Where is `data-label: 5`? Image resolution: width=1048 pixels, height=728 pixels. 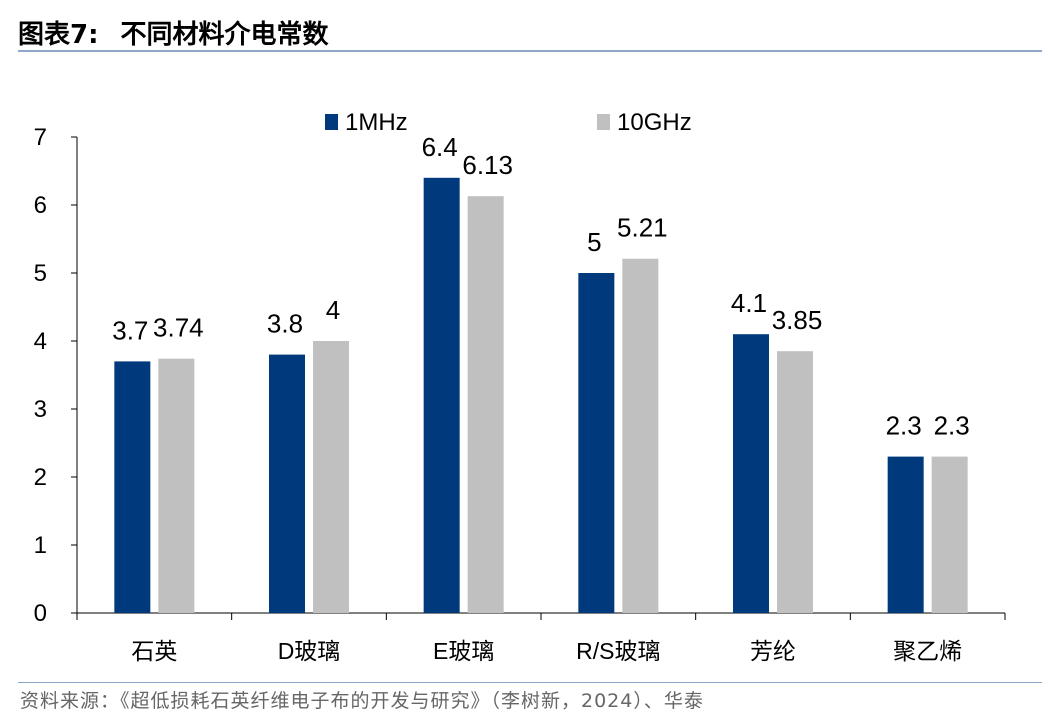 data-label: 5 is located at coordinates (594, 242).